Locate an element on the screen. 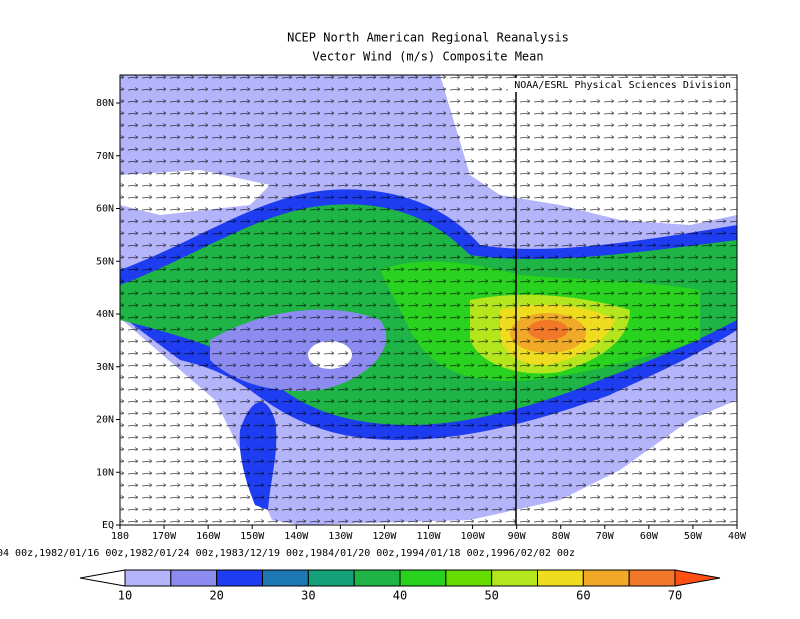  lon-label: 50W is located at coordinates (693, 536).